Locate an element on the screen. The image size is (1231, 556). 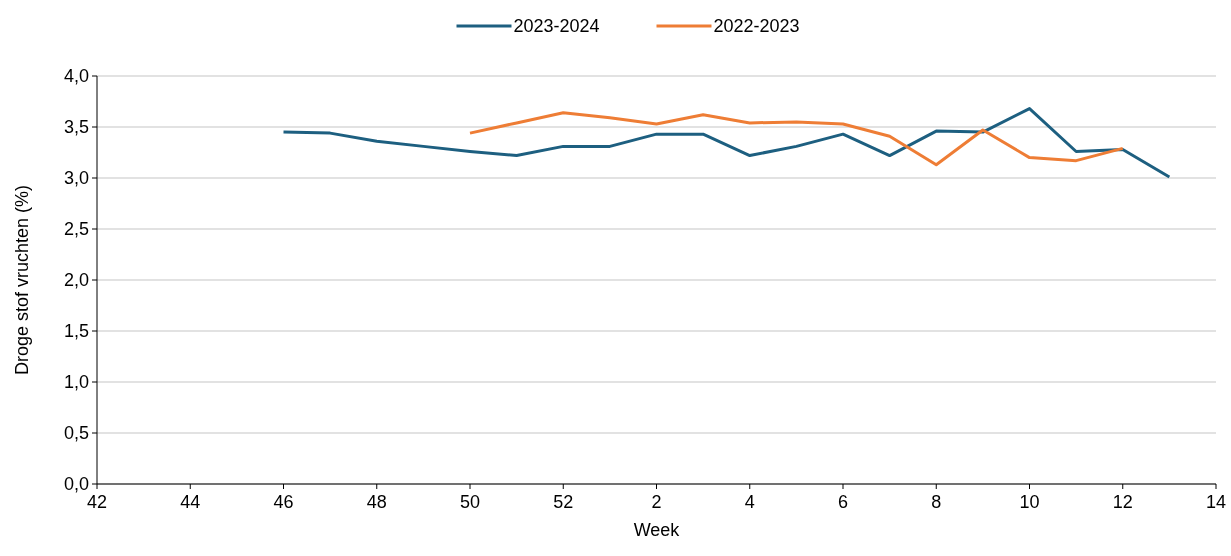
y-tick-label: 0,0 is located at coordinates (76, 484).